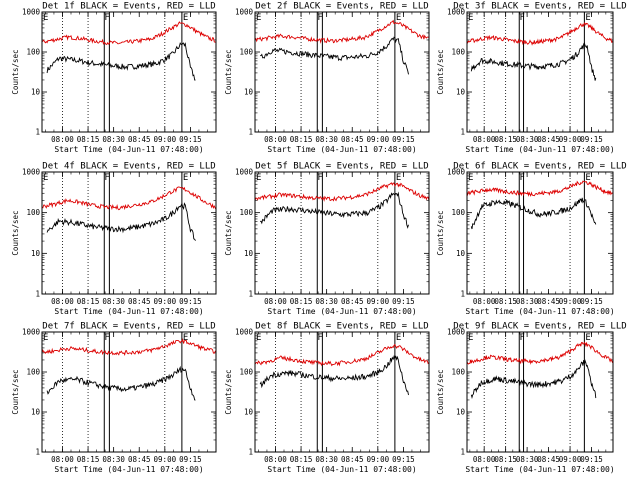  Describe the element at coordinates (539, 167) in the screenshot. I see `panel-title: Det 6f BLACK = Events, RED = LLD` at that location.